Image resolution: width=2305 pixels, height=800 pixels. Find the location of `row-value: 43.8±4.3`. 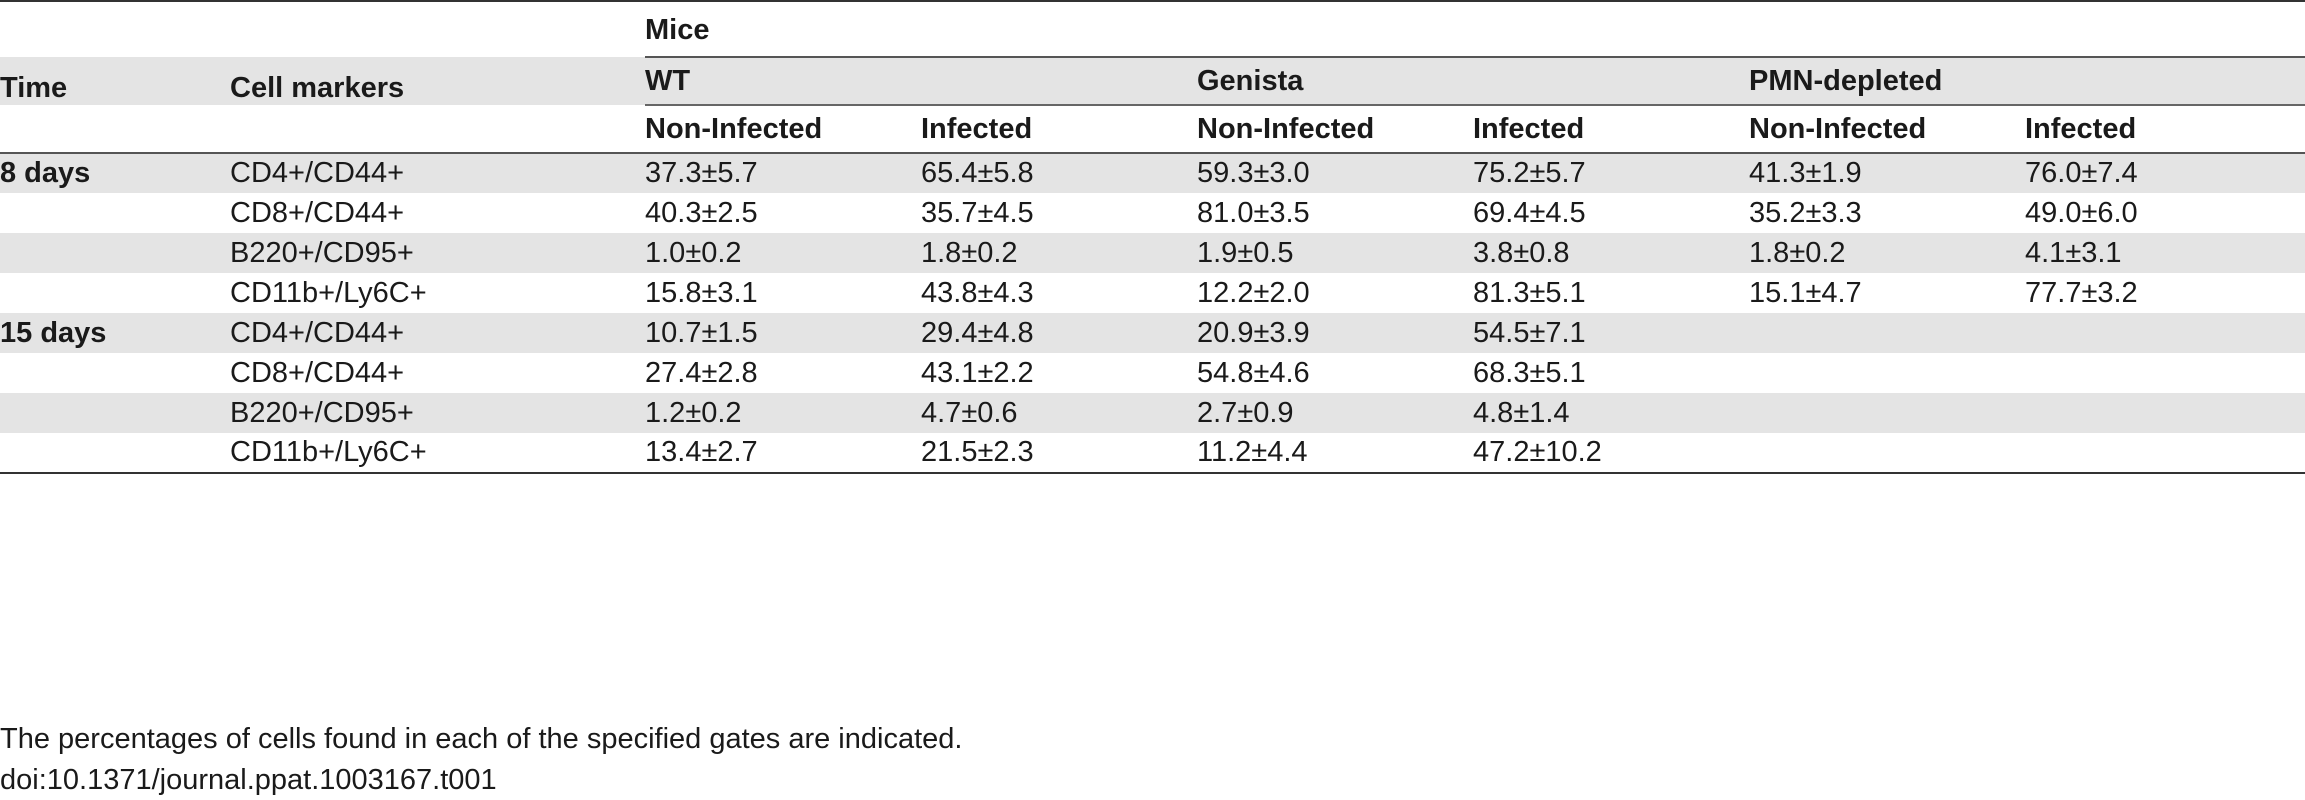

row-value: 43.8±4.3 is located at coordinates (977, 292).